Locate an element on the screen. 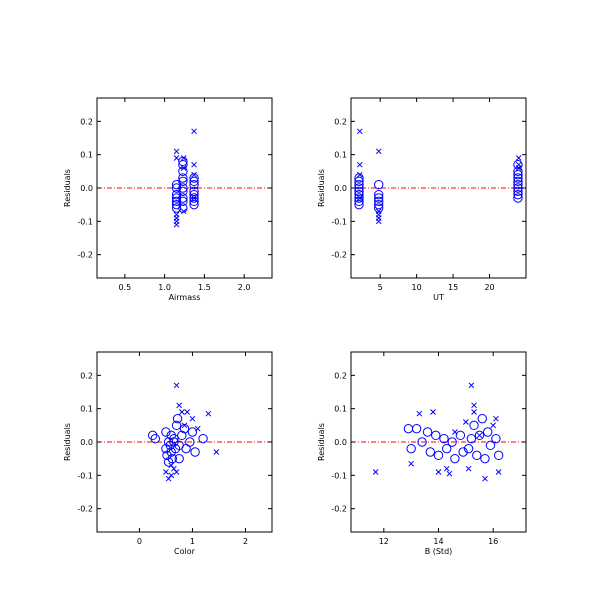 This screenshot has width=608, height=608. x-tick-label: 1.0 is located at coordinates (164, 287).